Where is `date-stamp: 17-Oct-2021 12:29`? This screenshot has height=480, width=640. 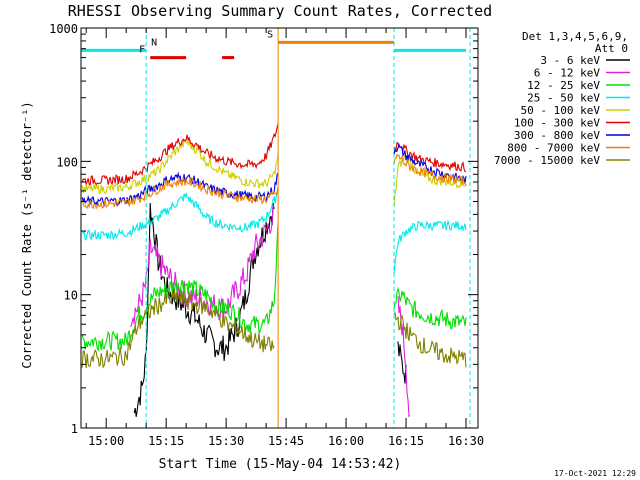
date-stamp: 17-Oct-2021 12:29 is located at coordinates (595, 473).